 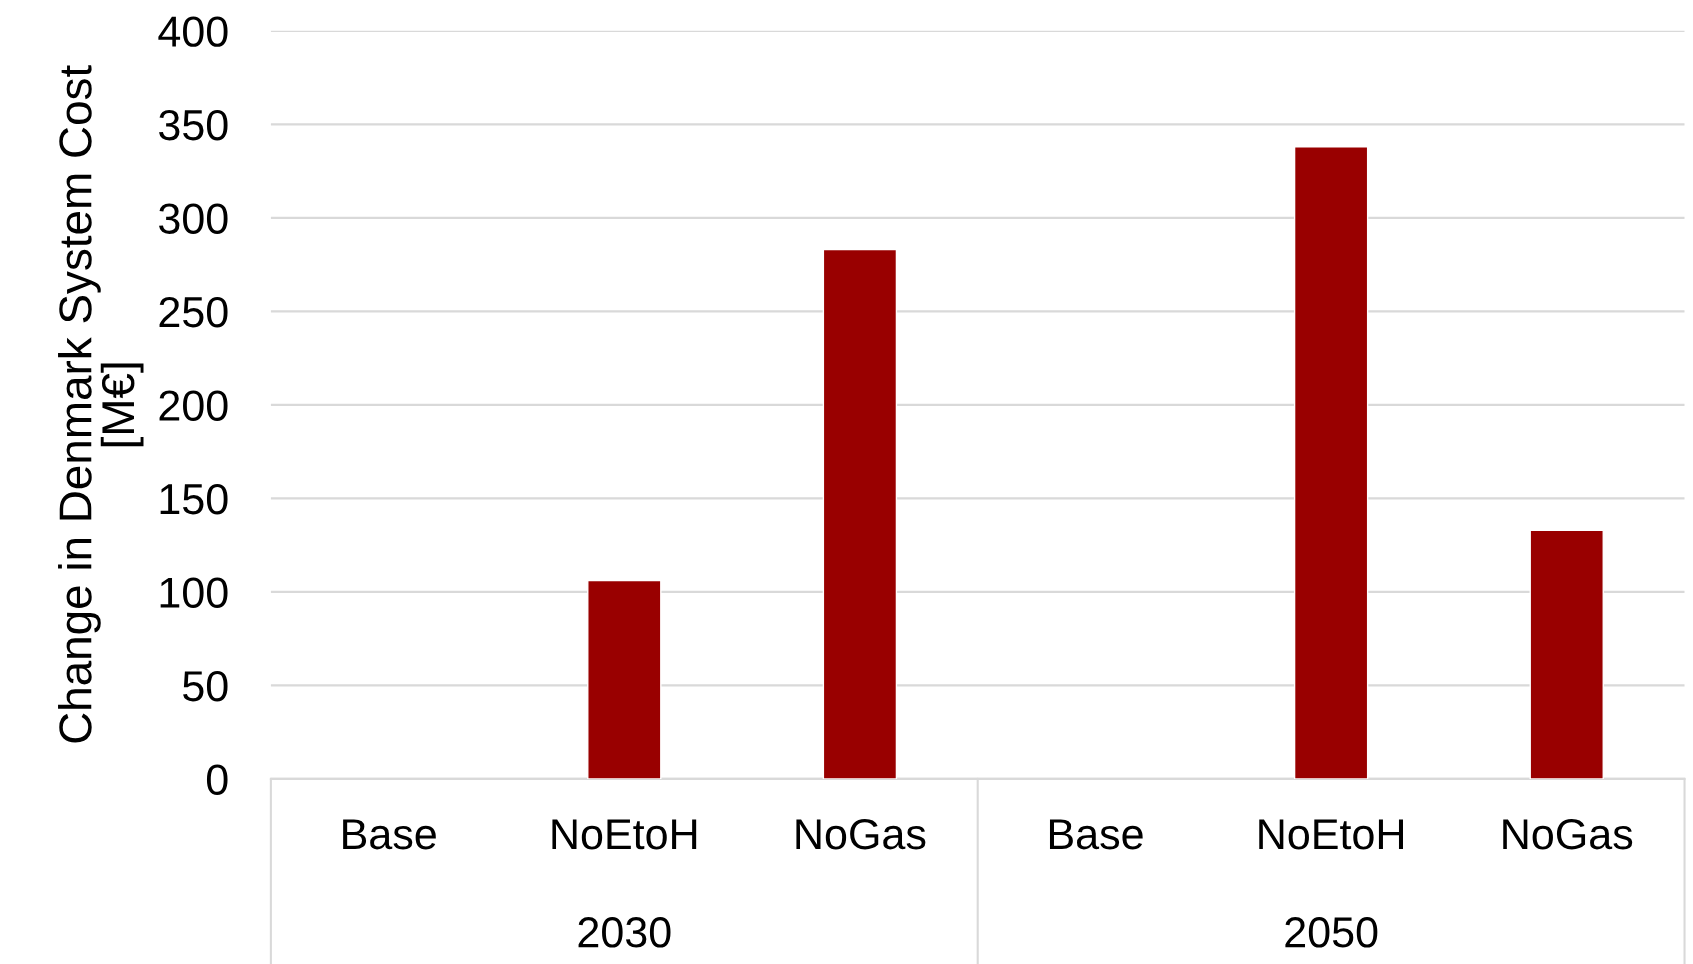 What do you see at coordinates (624, 932) in the screenshot?
I see `text: 2030` at bounding box center [624, 932].